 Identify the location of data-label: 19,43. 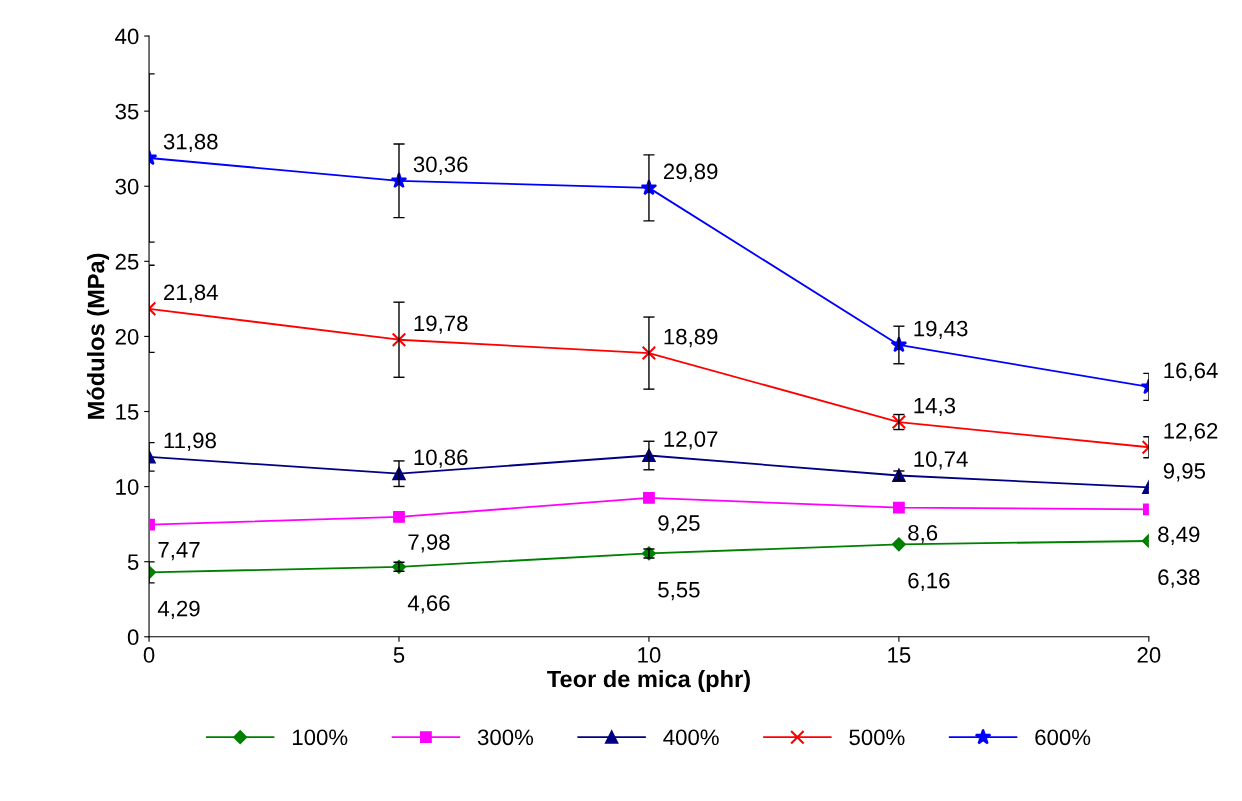
(941, 330).